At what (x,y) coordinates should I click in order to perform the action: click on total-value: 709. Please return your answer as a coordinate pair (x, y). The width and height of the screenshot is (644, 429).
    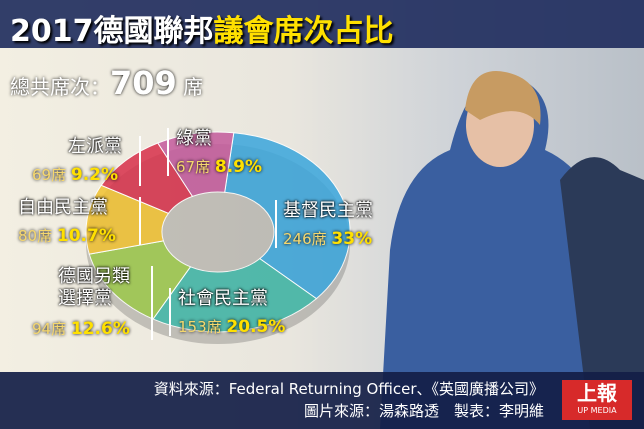
    Looking at the image, I should click on (143, 83).